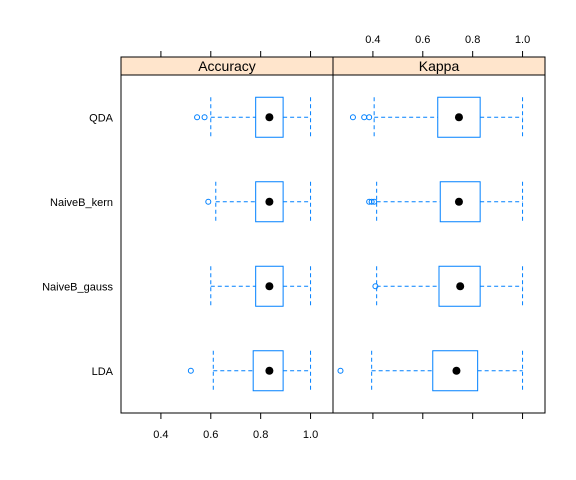 The image size is (576, 480). What do you see at coordinates (77, 287) in the screenshot?
I see `category-label: NaiveB_gauss` at bounding box center [77, 287].